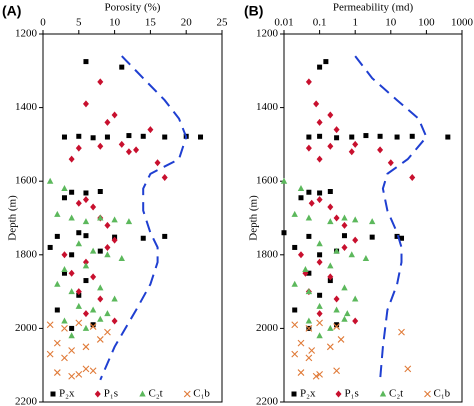 The height and width of the screenshot is (406, 474). What do you see at coordinates (26, 34) in the screenshot?
I see `y-tick-label: 1200` at bounding box center [26, 34].